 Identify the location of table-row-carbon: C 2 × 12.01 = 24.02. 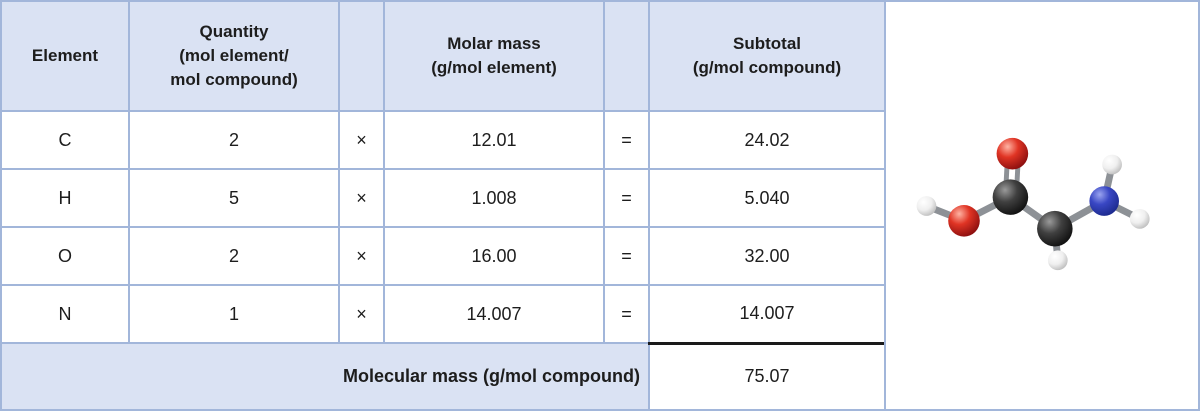
(443, 140).